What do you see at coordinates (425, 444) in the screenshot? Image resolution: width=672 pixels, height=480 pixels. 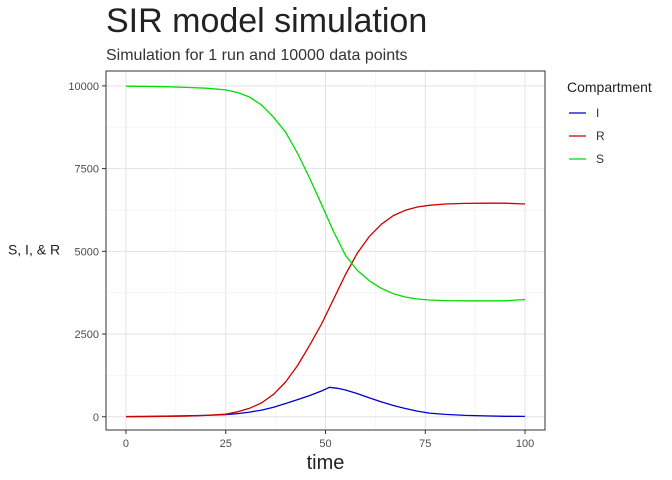 I see `x-tick-label: 75` at bounding box center [425, 444].